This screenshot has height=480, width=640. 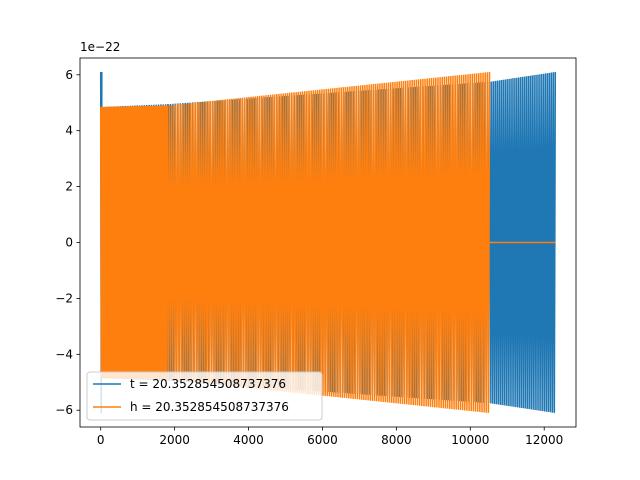 What do you see at coordinates (64, 410) in the screenshot?
I see `y-tick-label: −6` at bounding box center [64, 410].